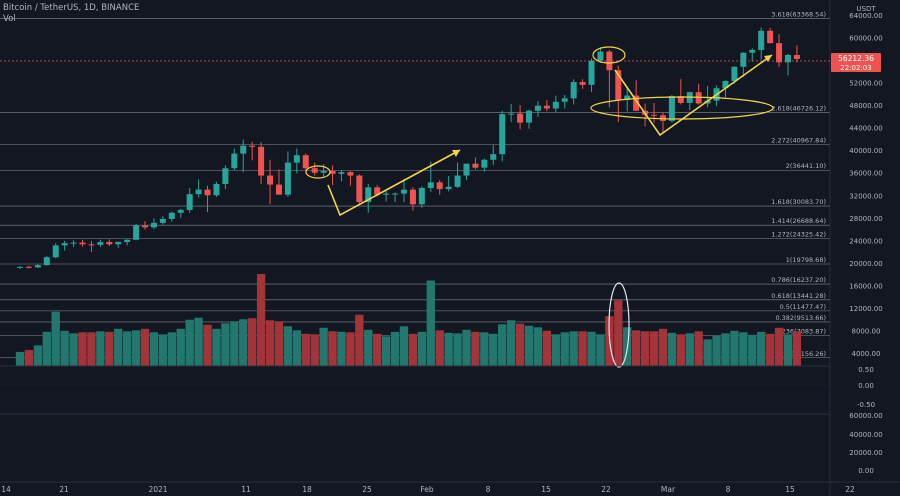 The height and width of the screenshot is (496, 900). I want to click on fib-label: 0(3156.26), so click(808, 354).